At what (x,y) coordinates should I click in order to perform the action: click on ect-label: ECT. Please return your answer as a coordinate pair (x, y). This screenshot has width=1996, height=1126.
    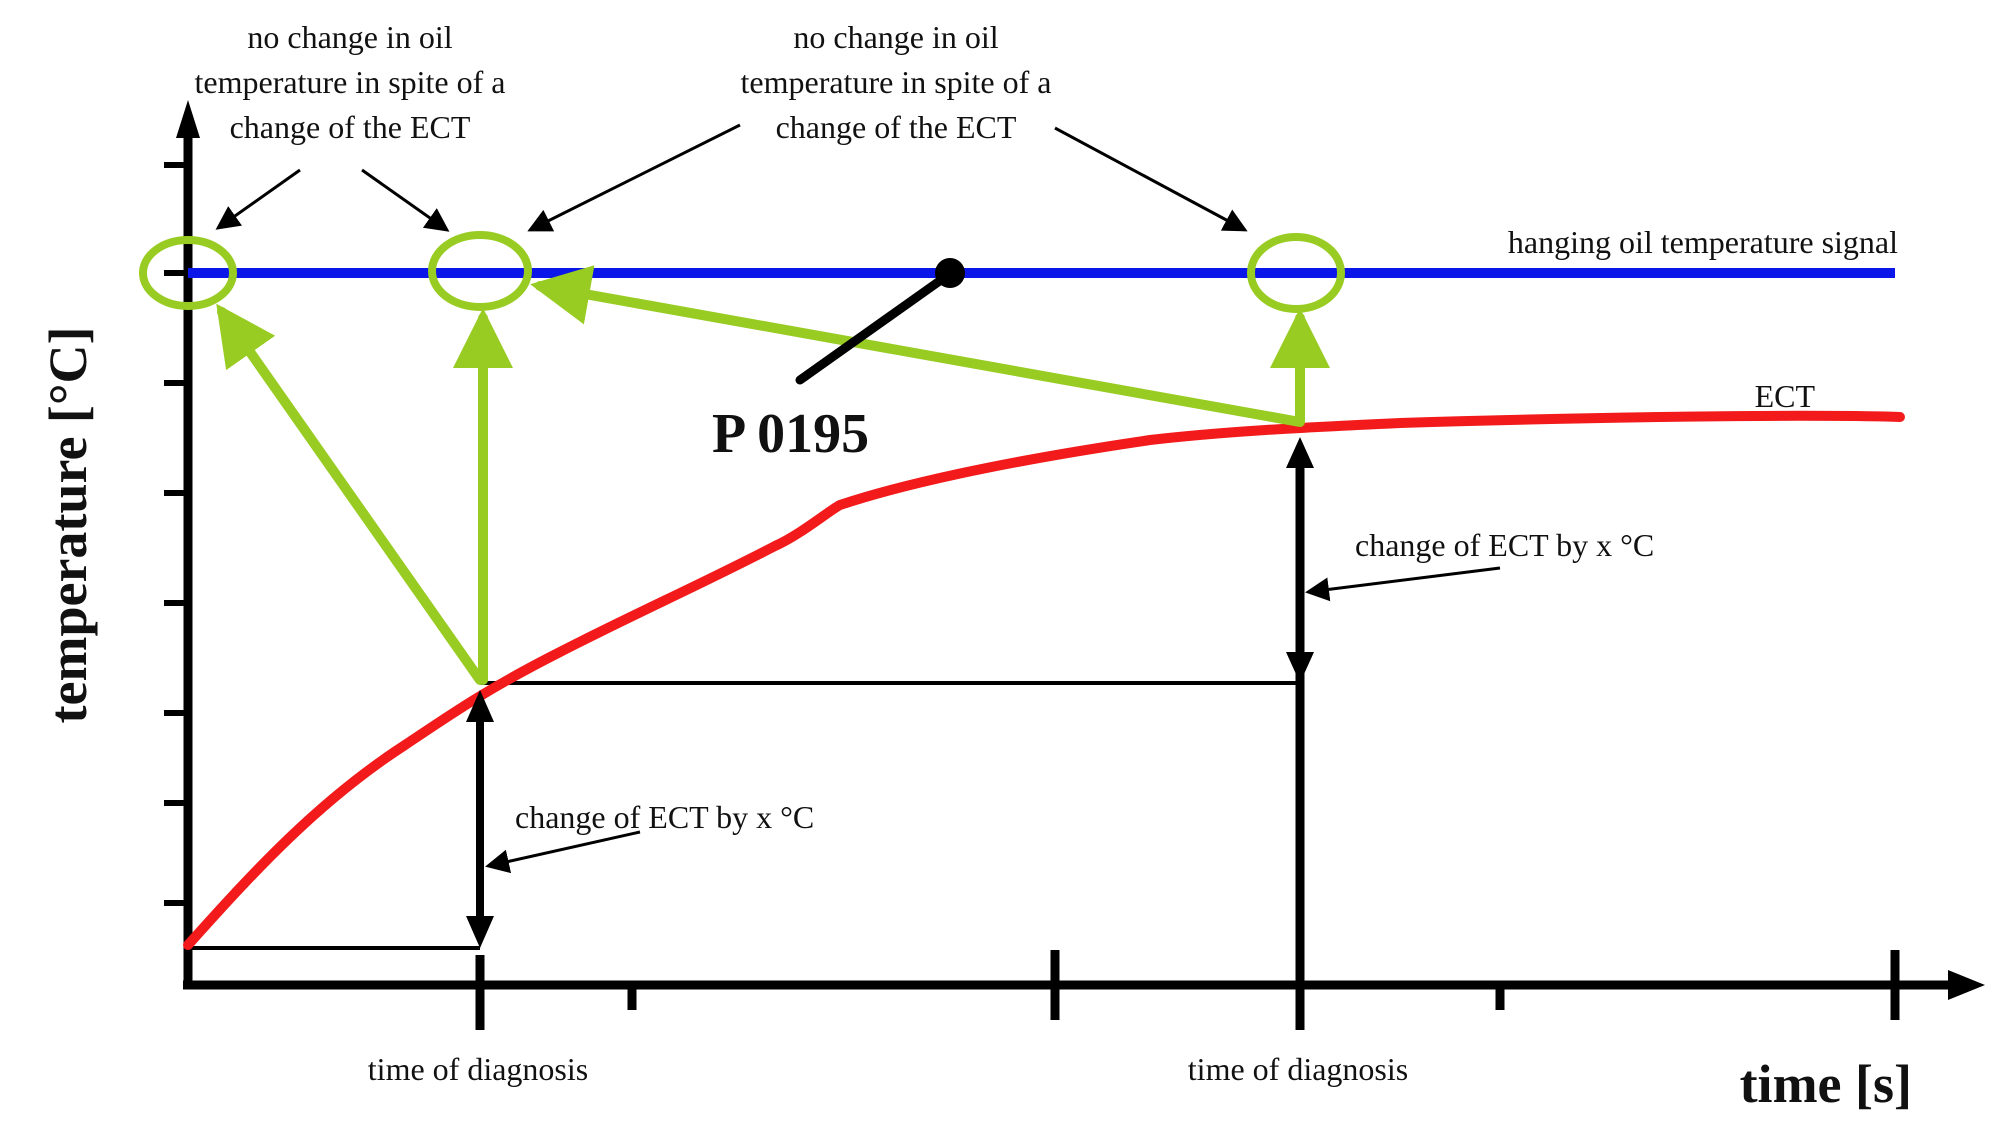
    Looking at the image, I should click on (1785, 396).